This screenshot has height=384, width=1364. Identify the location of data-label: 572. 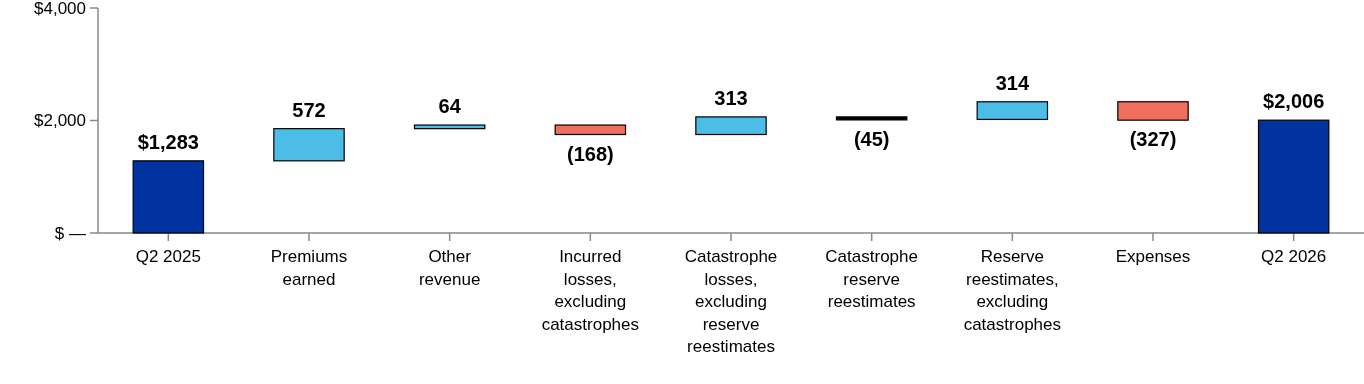
(309, 109).